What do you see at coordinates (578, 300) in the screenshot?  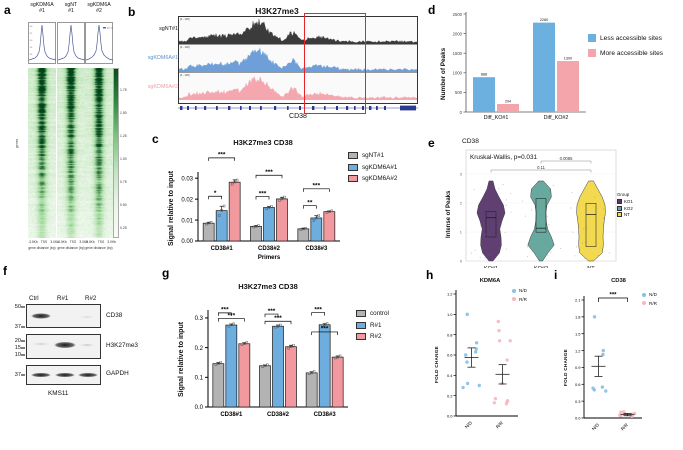 I see `svg-text: 2.1` at bounding box center [578, 300].